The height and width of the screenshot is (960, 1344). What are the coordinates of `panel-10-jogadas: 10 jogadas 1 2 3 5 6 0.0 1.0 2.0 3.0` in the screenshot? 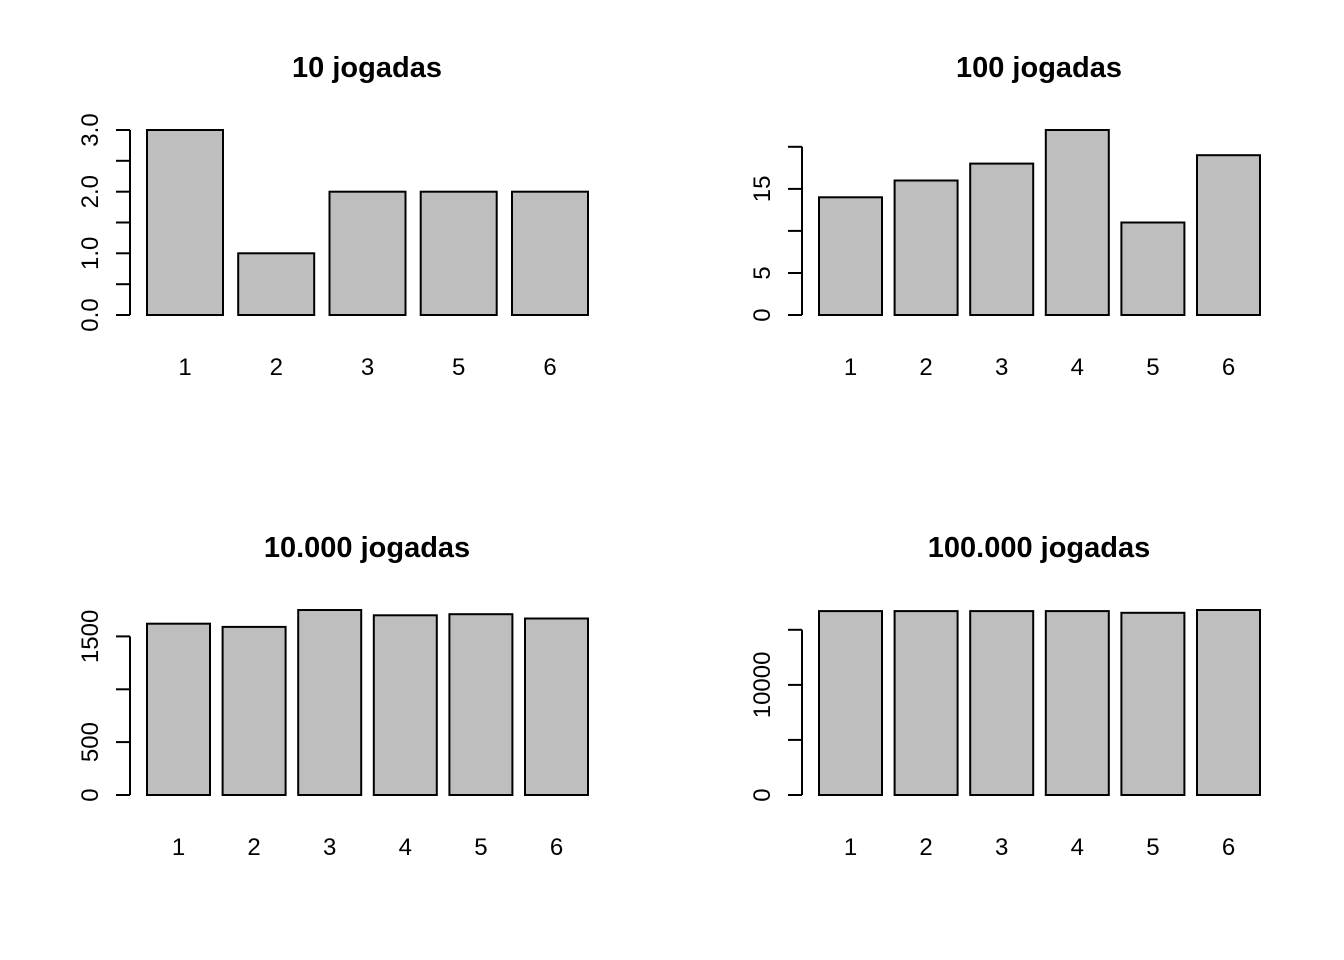 It's located at (333, 216).